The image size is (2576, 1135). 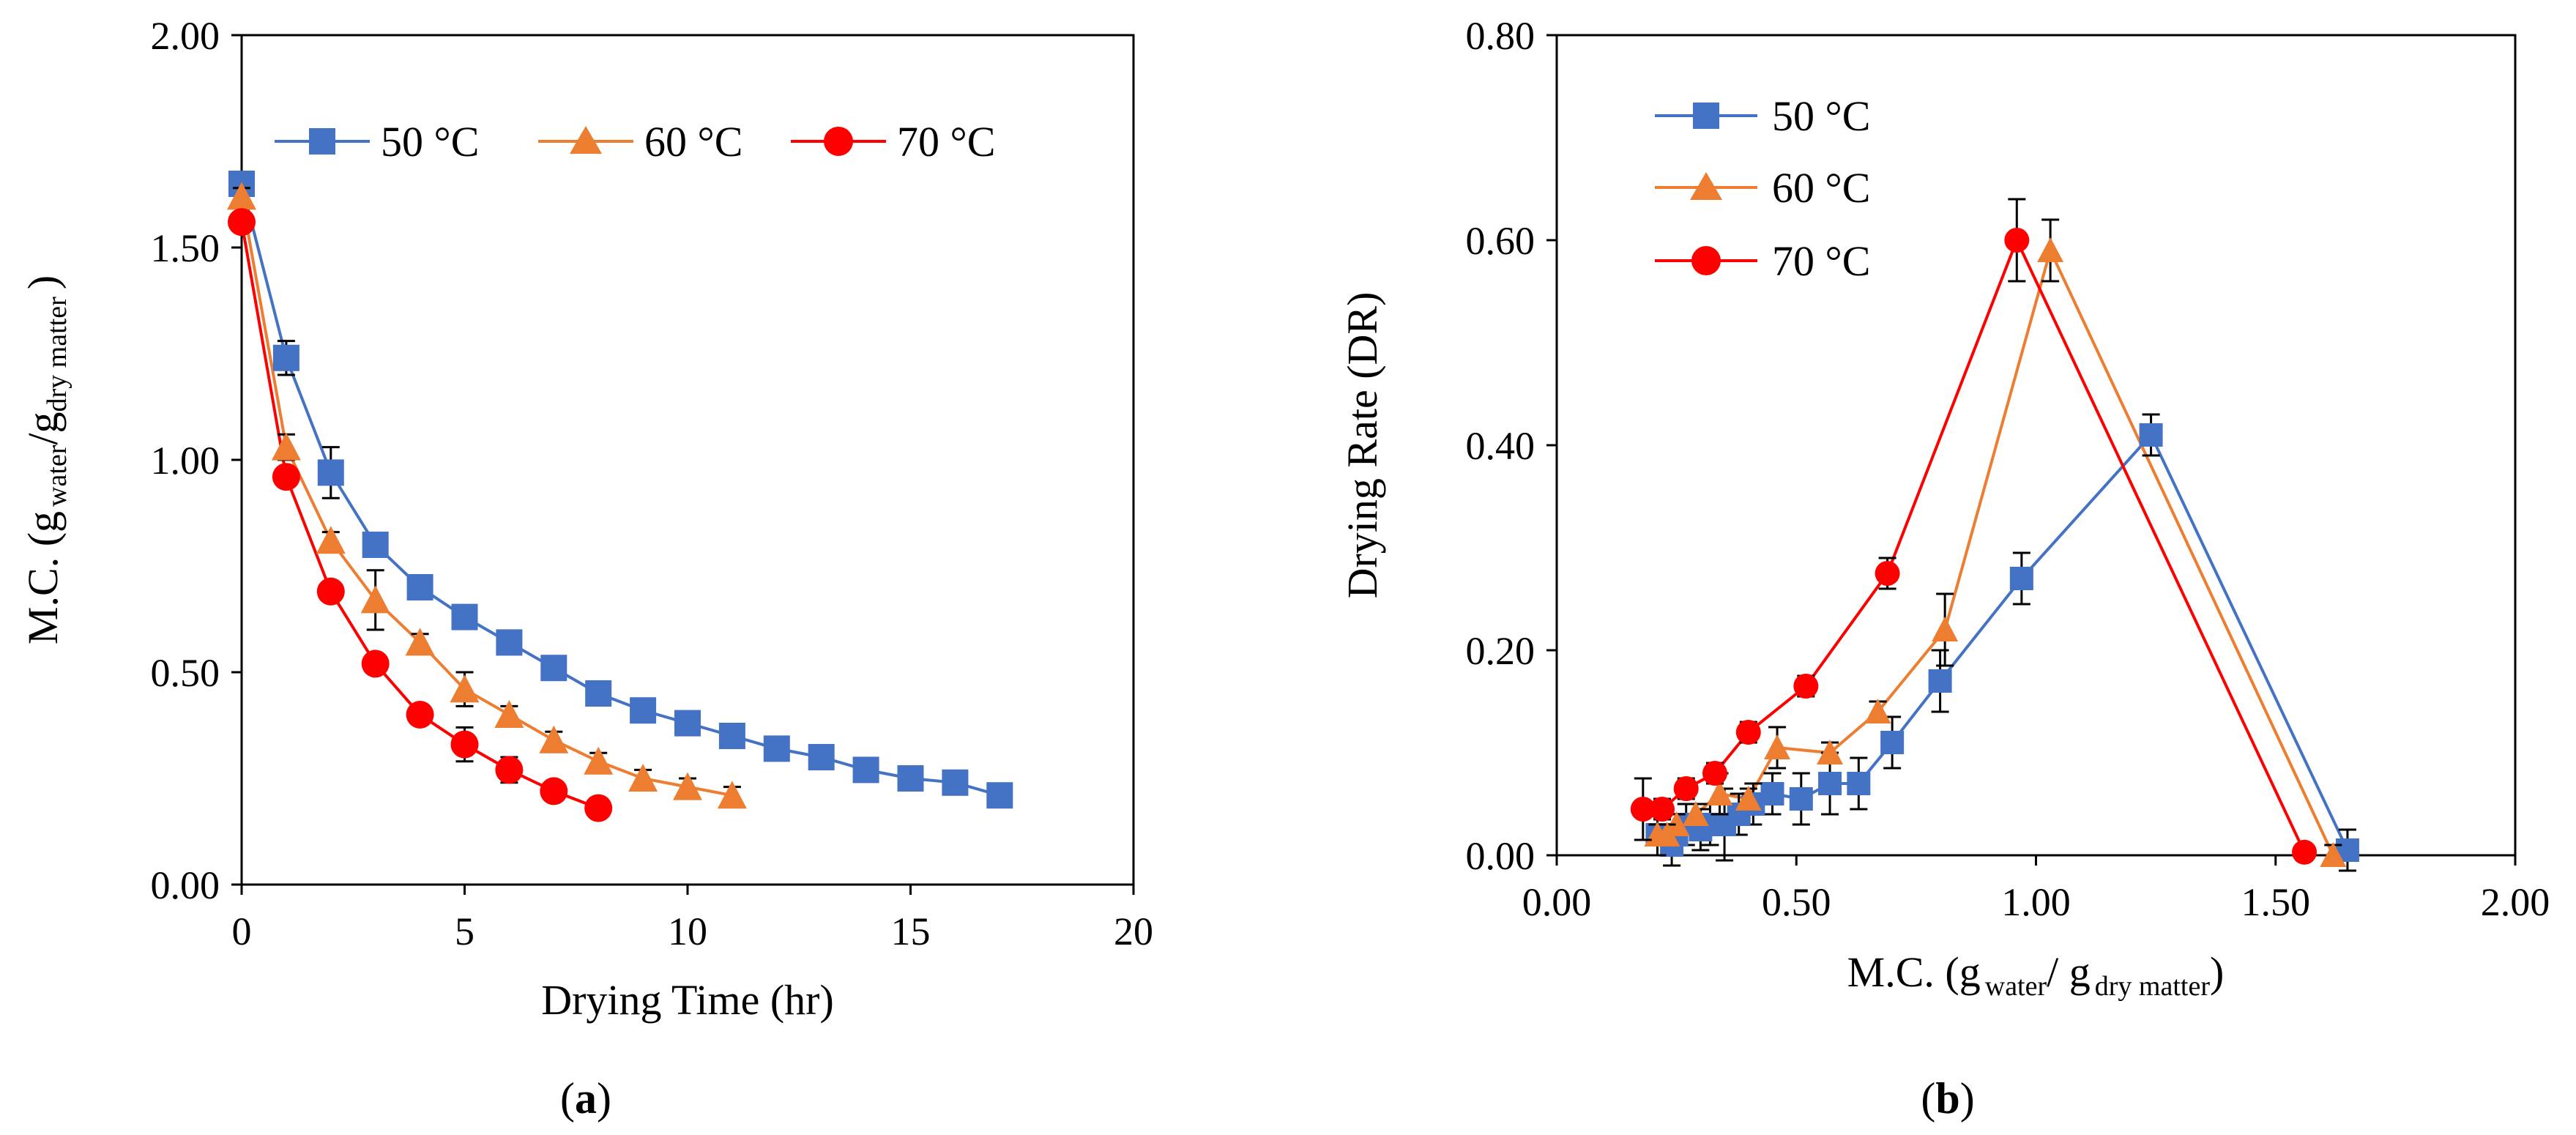 What do you see at coordinates (1996, 551) in the screenshot?
I see `chart-b-line-60c` at bounding box center [1996, 551].